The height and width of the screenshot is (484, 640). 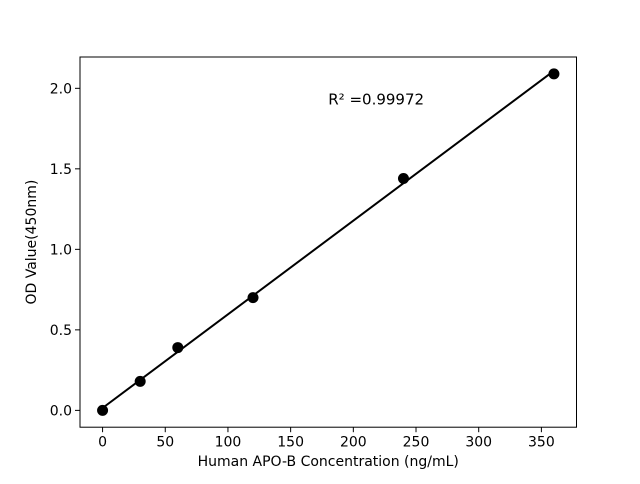 I want to click on x-tick-label: 100, so click(x=228, y=443).